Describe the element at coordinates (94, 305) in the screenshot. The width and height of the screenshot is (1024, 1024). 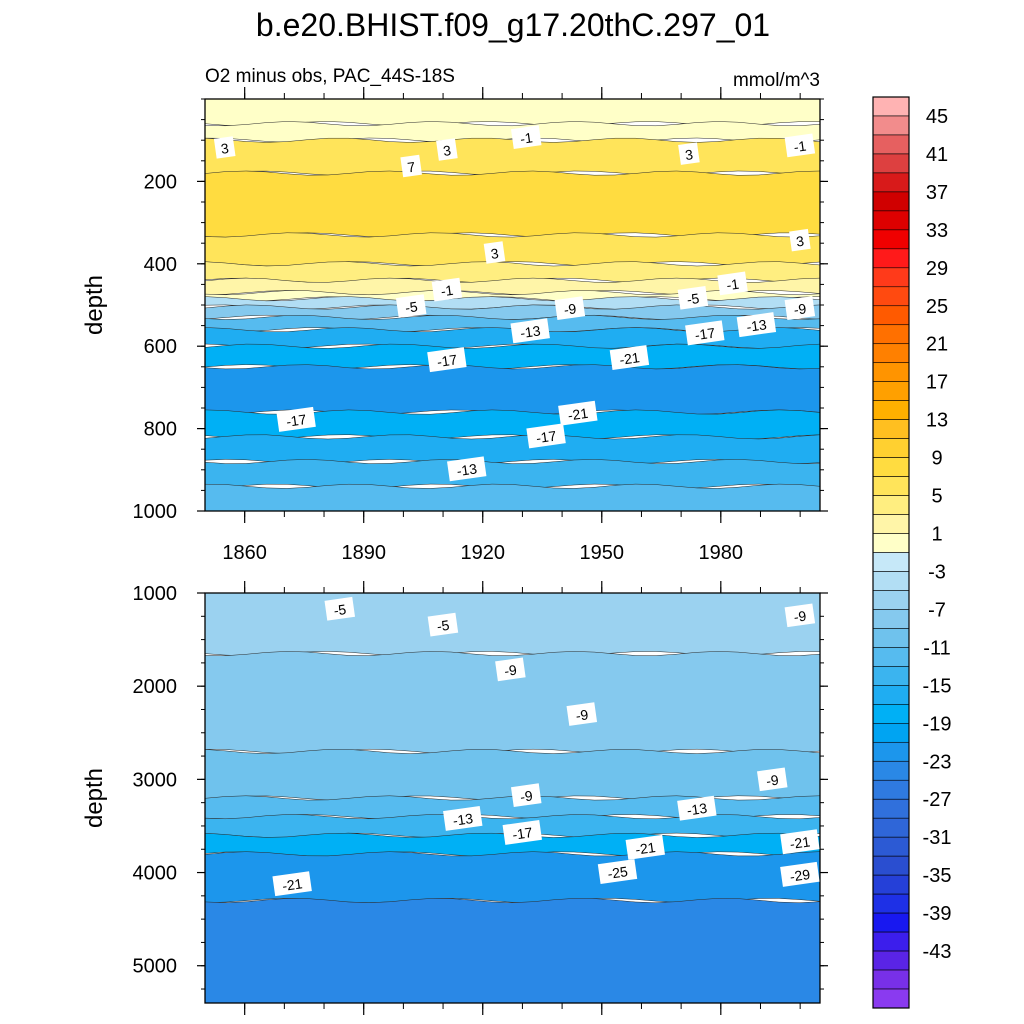
I see `upper-ylabel: depth` at that location.